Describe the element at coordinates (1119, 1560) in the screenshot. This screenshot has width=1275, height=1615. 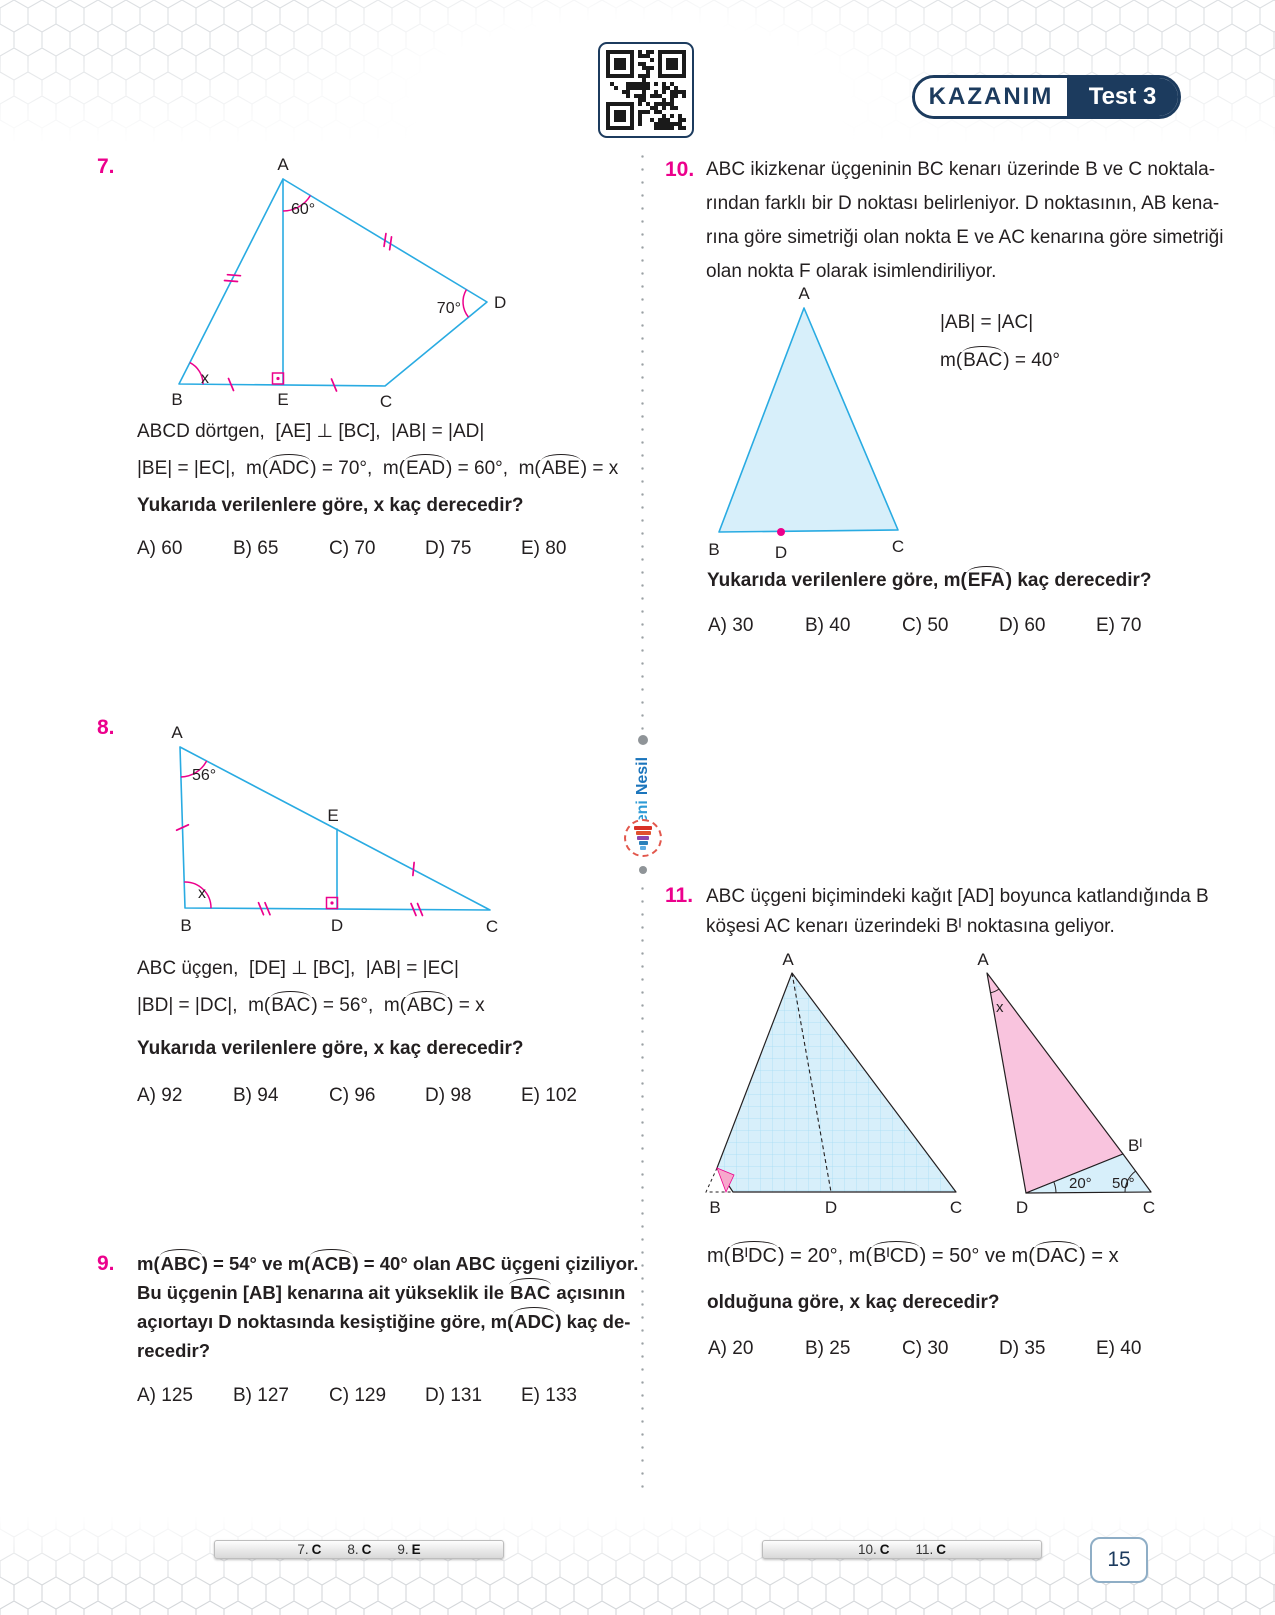
I see `page-number: 15` at that location.